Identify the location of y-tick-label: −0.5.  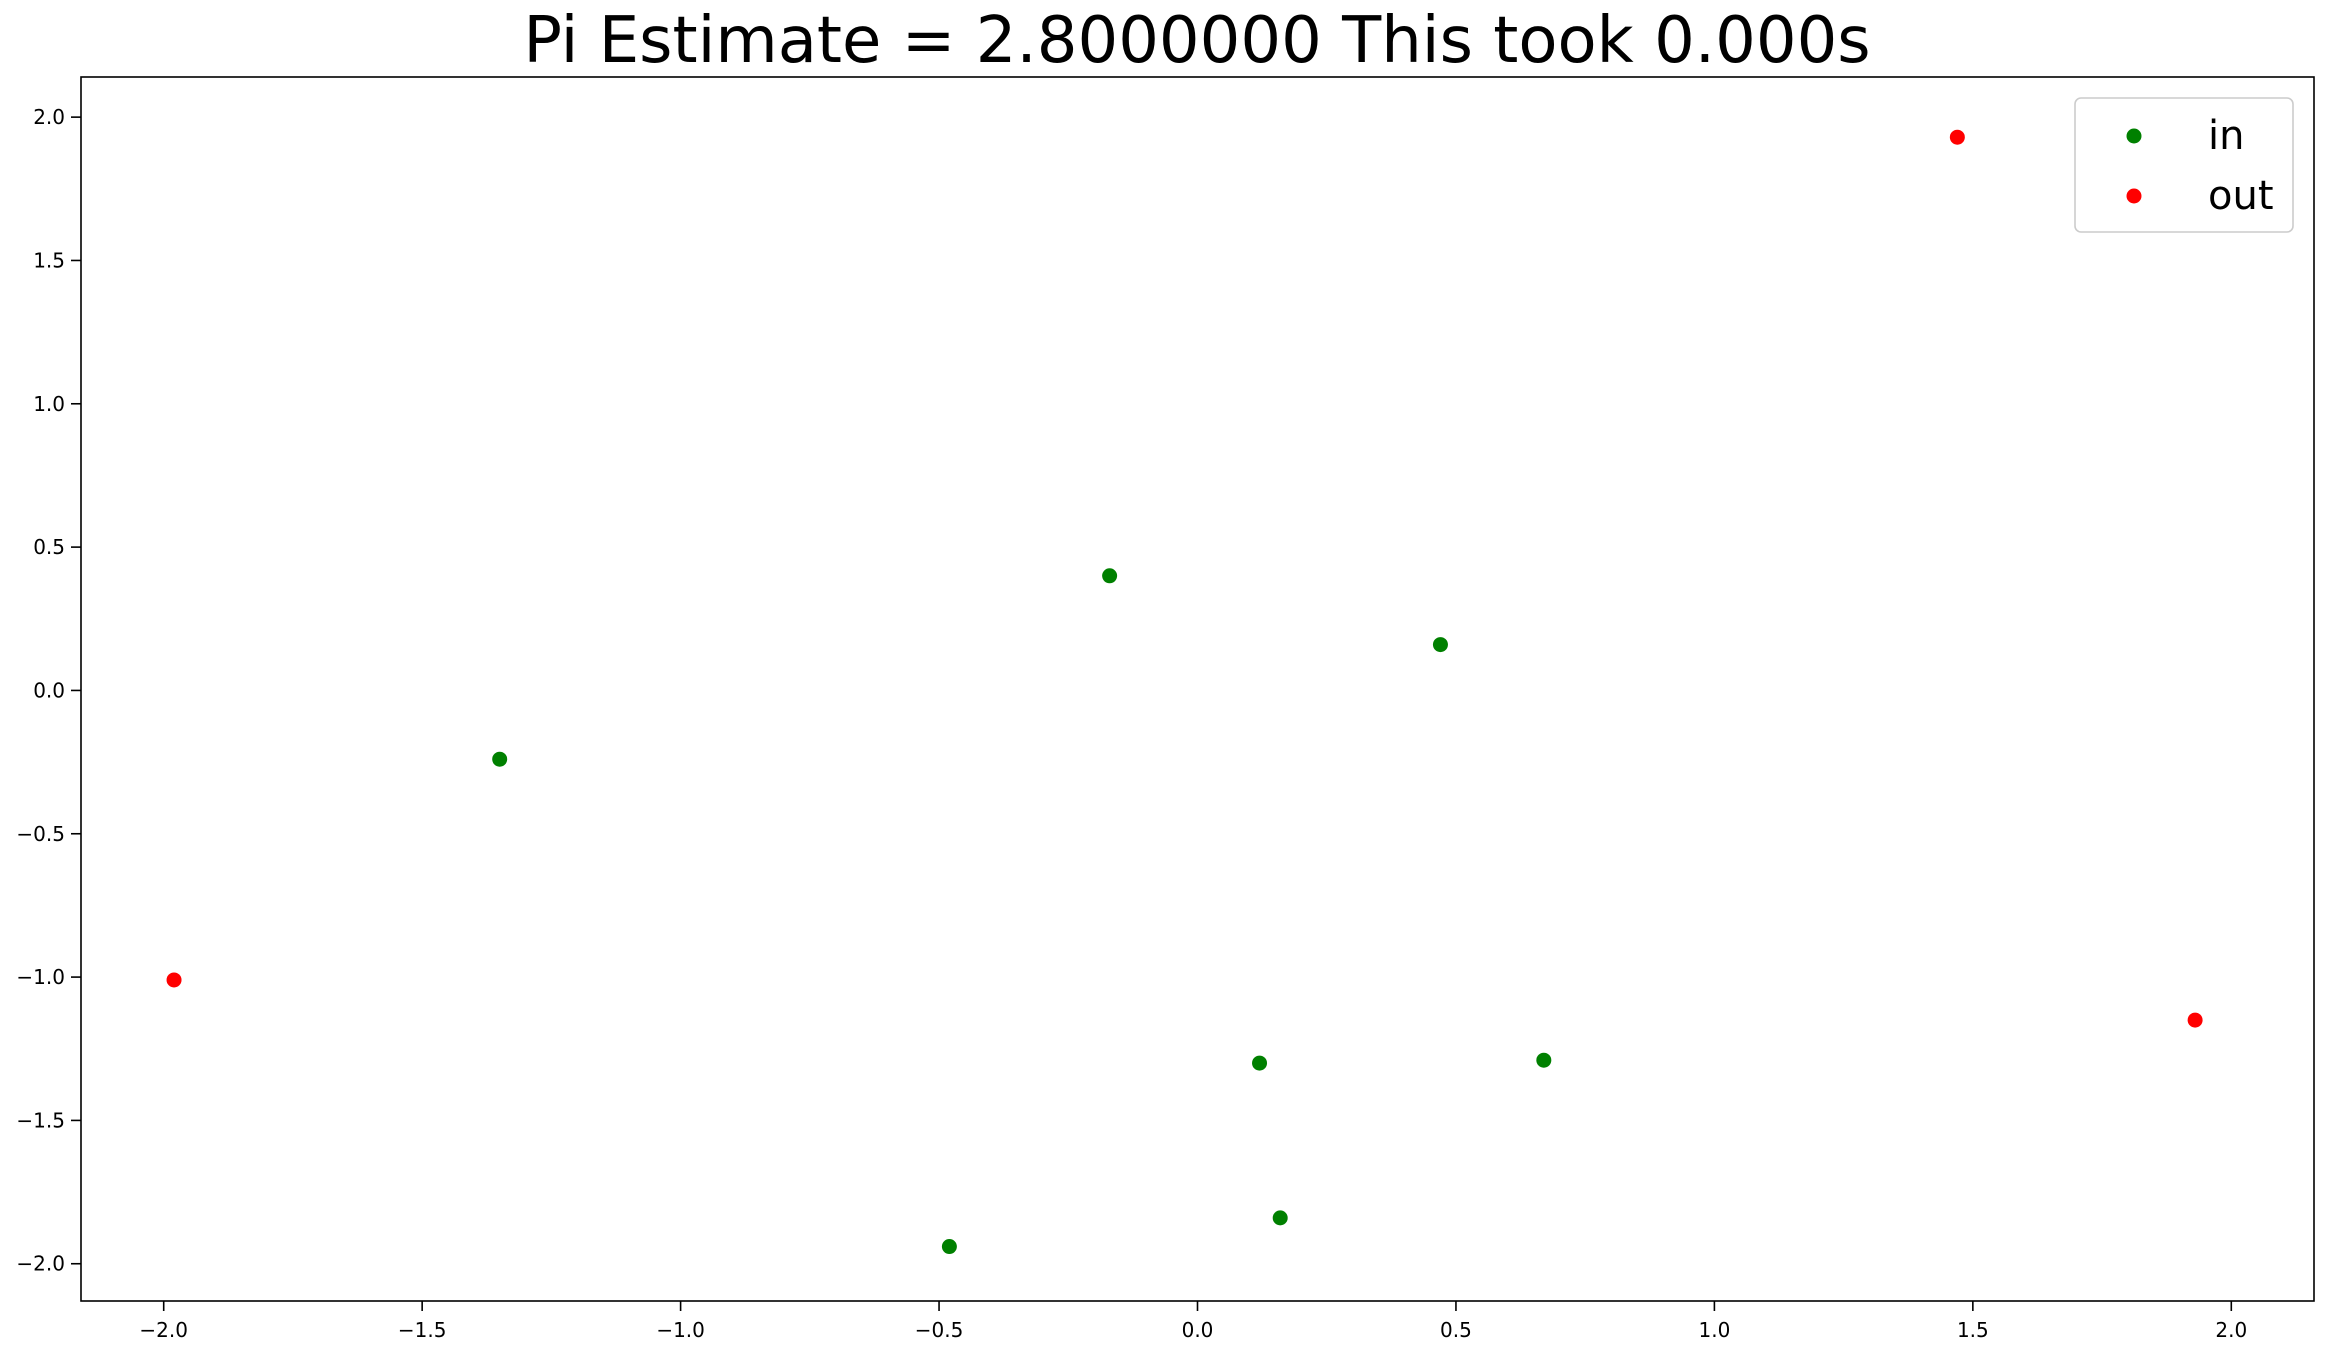
(40, 834).